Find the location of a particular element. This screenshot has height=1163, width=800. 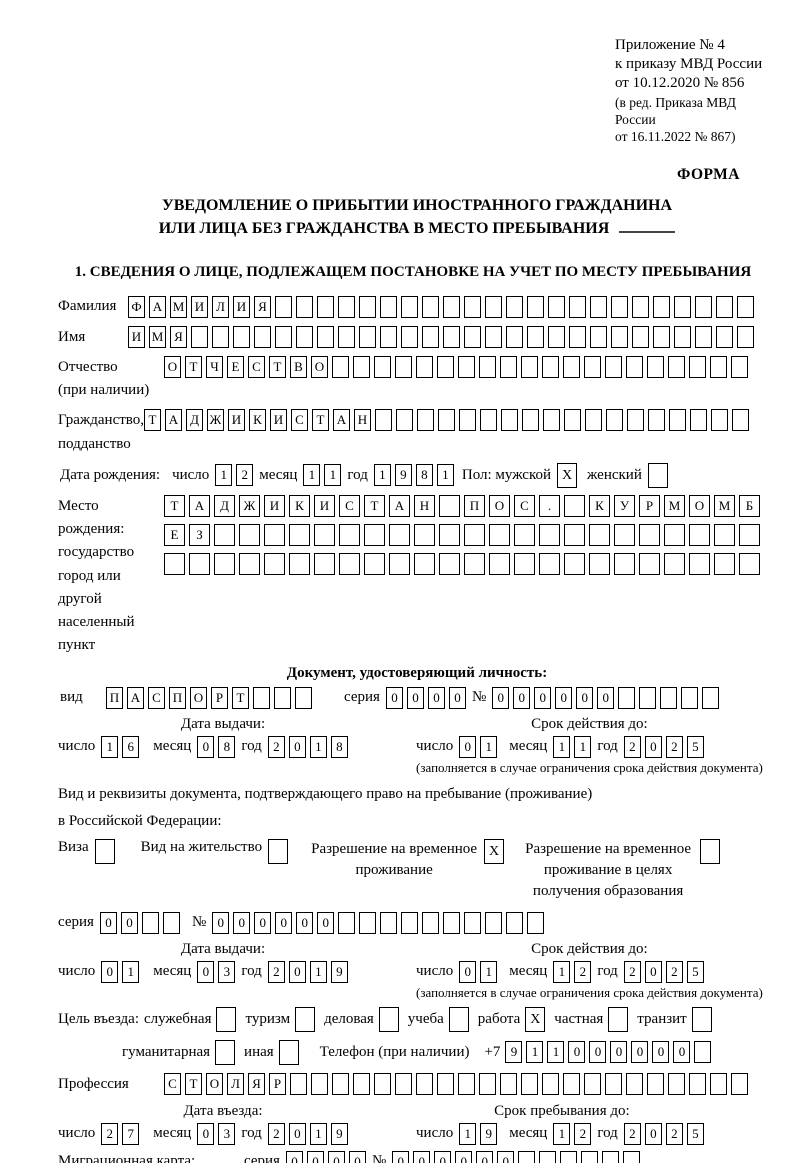

option-temp-residence-checkbox: X is located at coordinates (494, 851).